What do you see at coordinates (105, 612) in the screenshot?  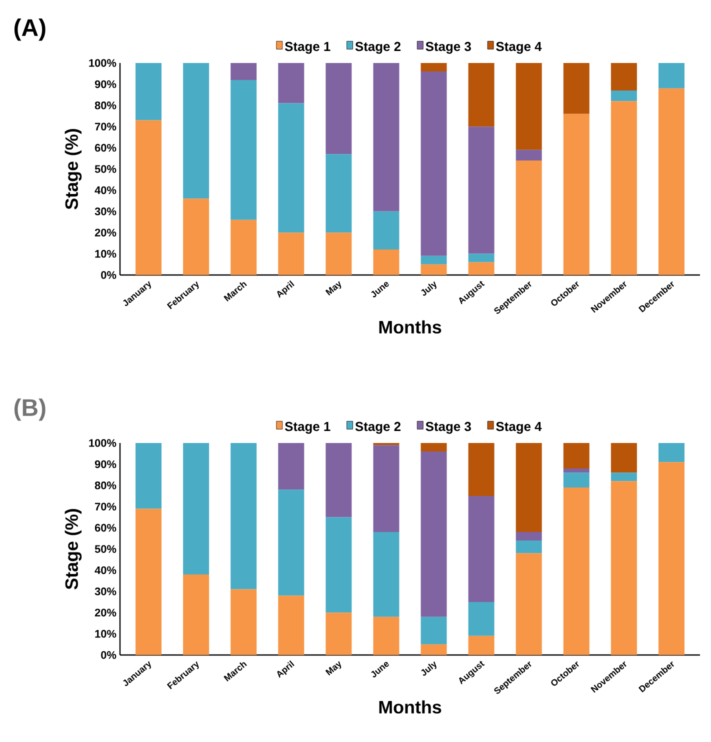 I see `y-tick-label: 20%` at bounding box center [105, 612].